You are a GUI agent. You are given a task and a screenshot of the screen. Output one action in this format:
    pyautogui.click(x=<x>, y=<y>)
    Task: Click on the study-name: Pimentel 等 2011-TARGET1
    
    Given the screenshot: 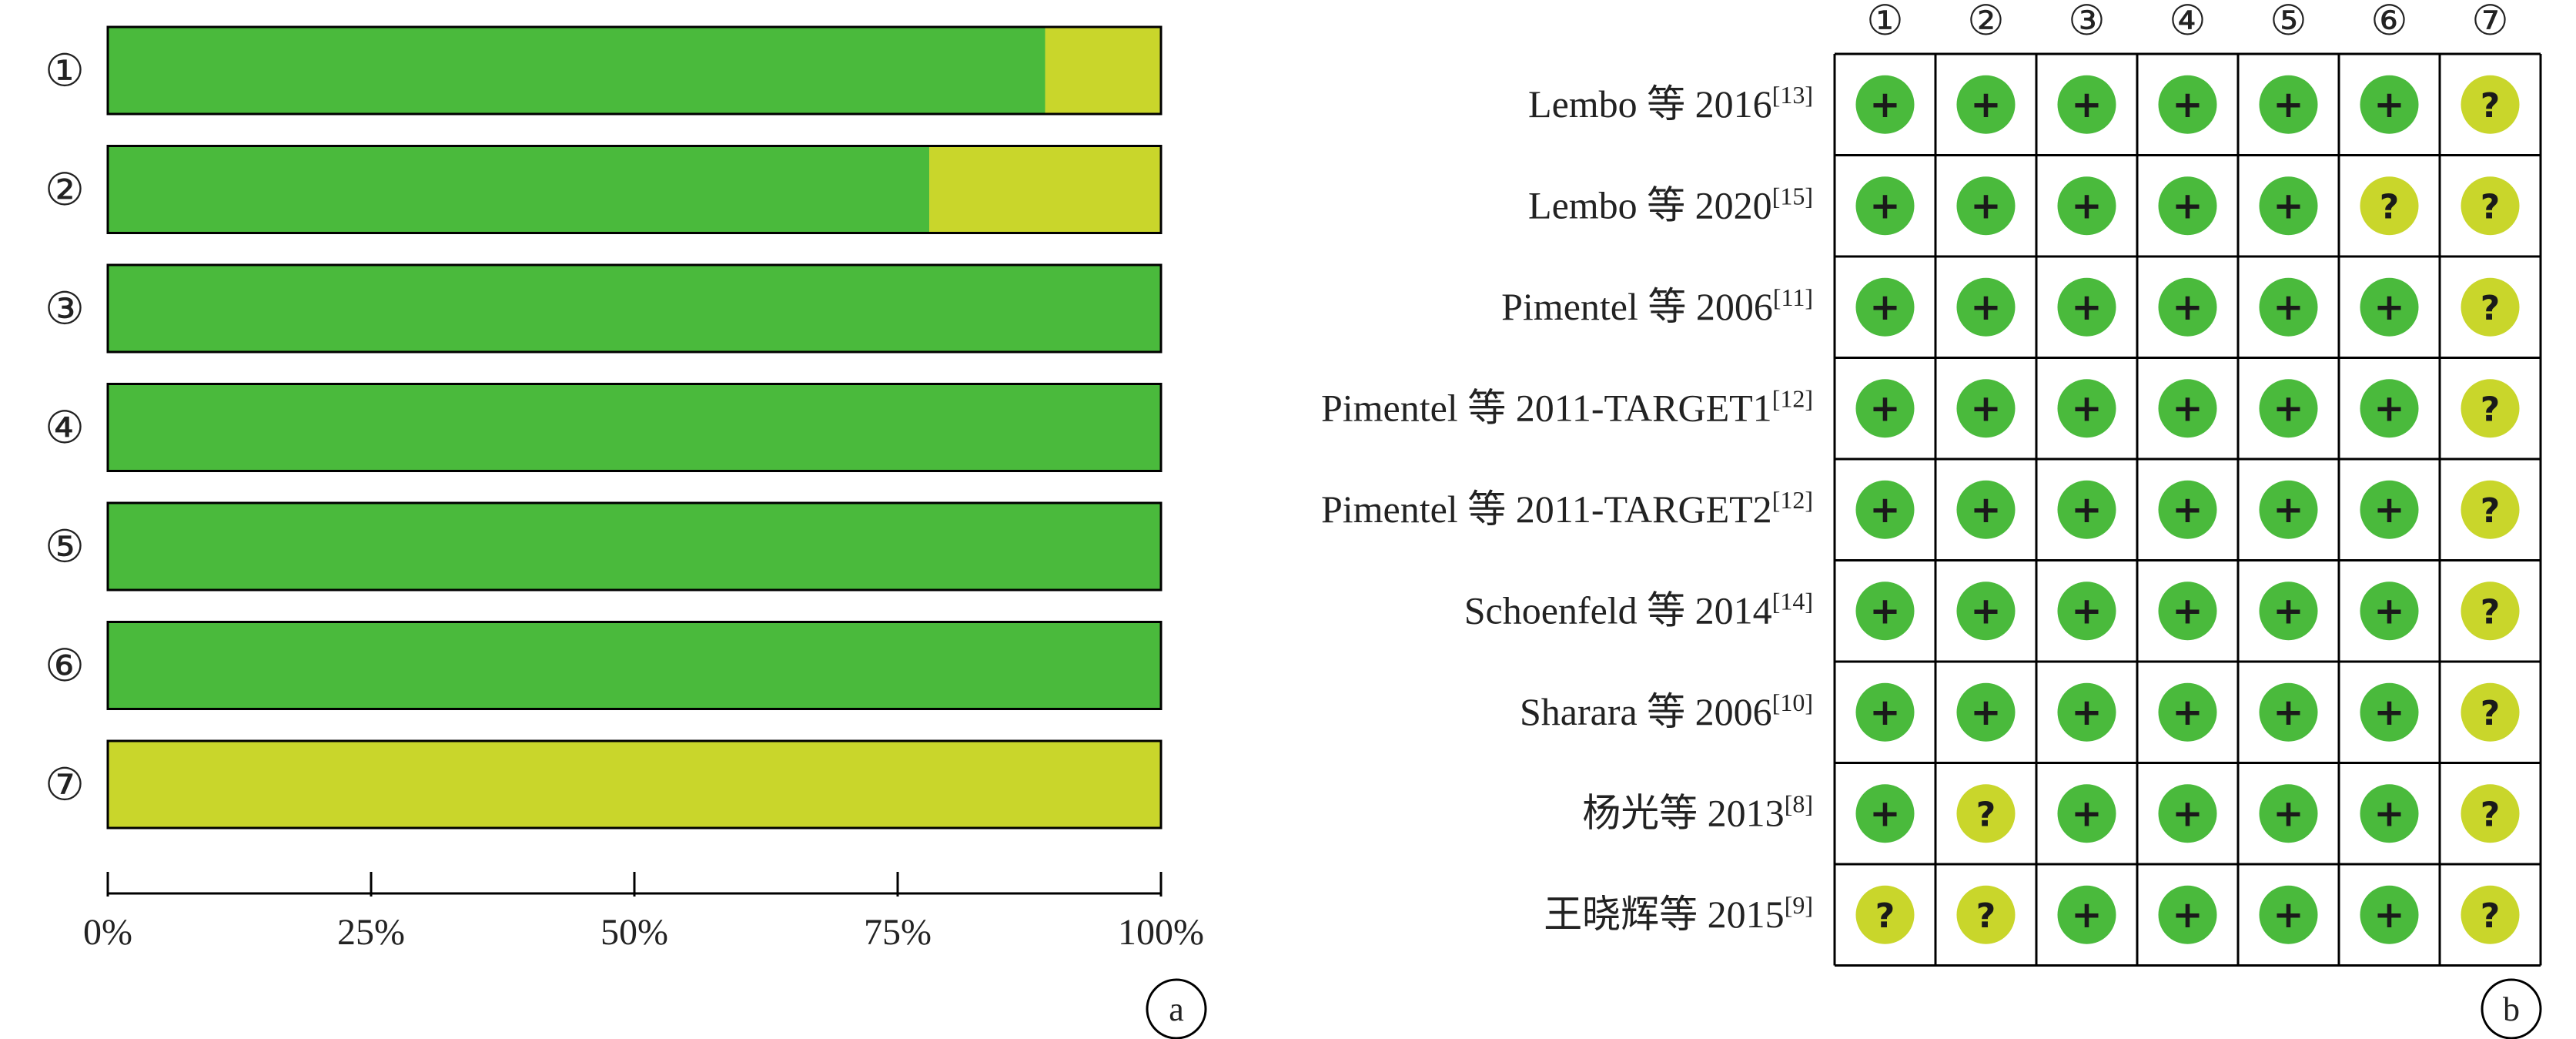 What is the action you would take?
    pyautogui.click(x=1546, y=408)
    